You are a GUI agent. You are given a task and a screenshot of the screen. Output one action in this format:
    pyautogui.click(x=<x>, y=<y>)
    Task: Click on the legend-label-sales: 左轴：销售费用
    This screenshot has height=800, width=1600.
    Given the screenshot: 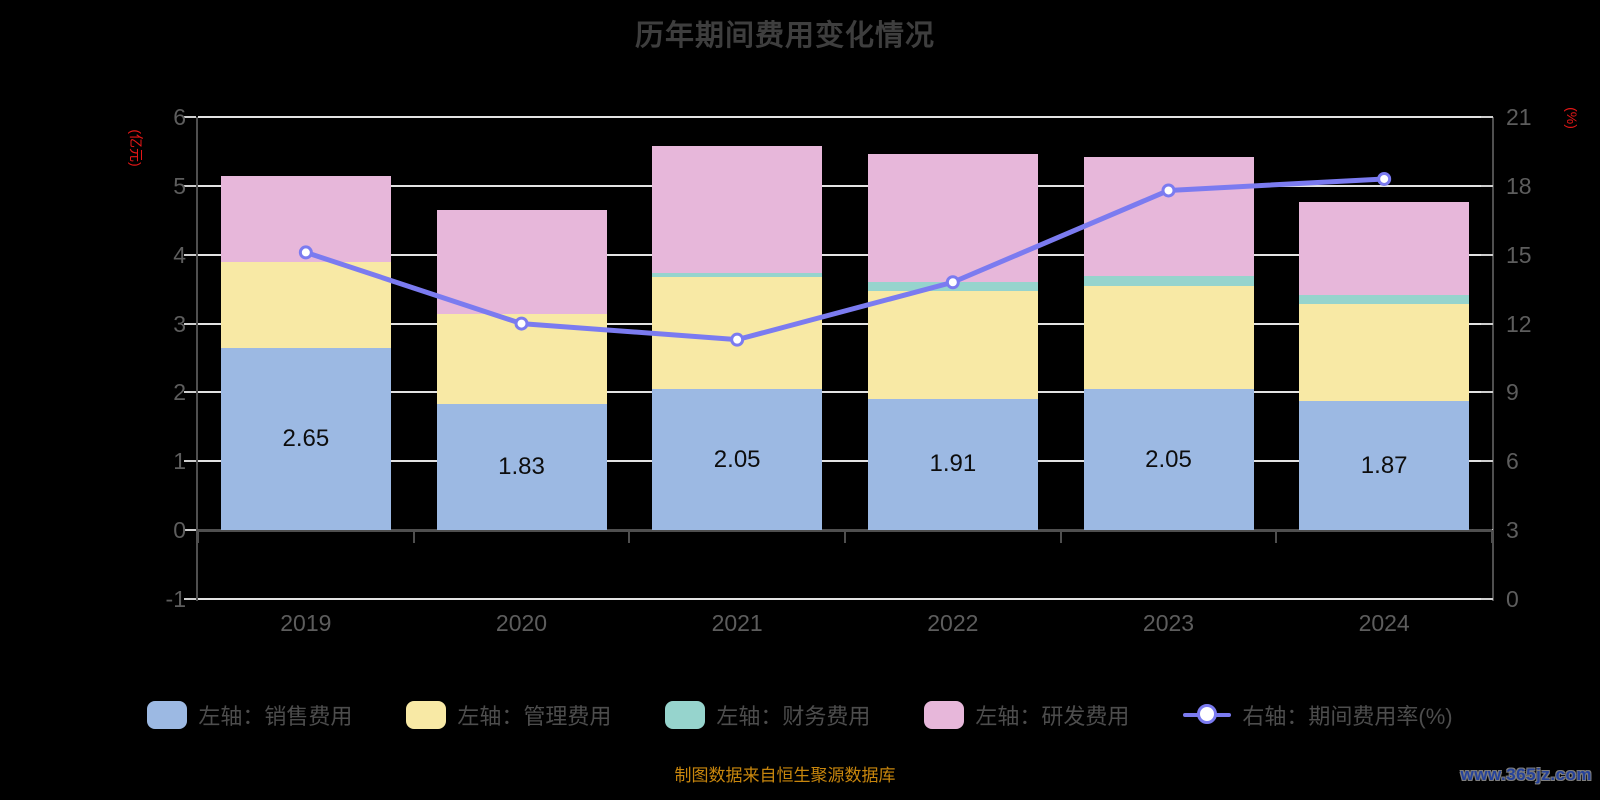 What is the action you would take?
    pyautogui.click(x=275, y=716)
    